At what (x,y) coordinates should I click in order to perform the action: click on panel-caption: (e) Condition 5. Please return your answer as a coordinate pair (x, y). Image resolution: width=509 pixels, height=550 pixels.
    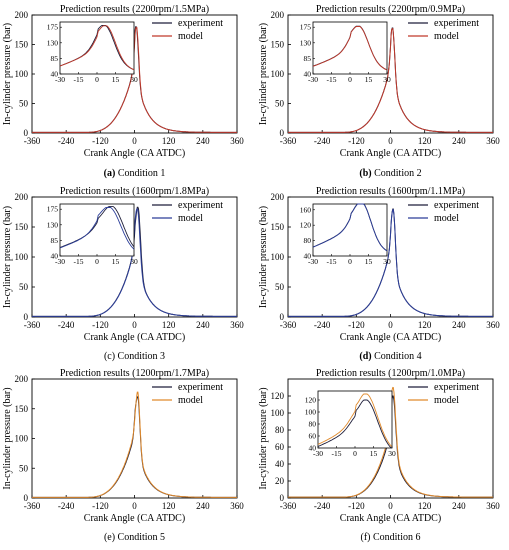
    Looking at the image, I should click on (134, 537).